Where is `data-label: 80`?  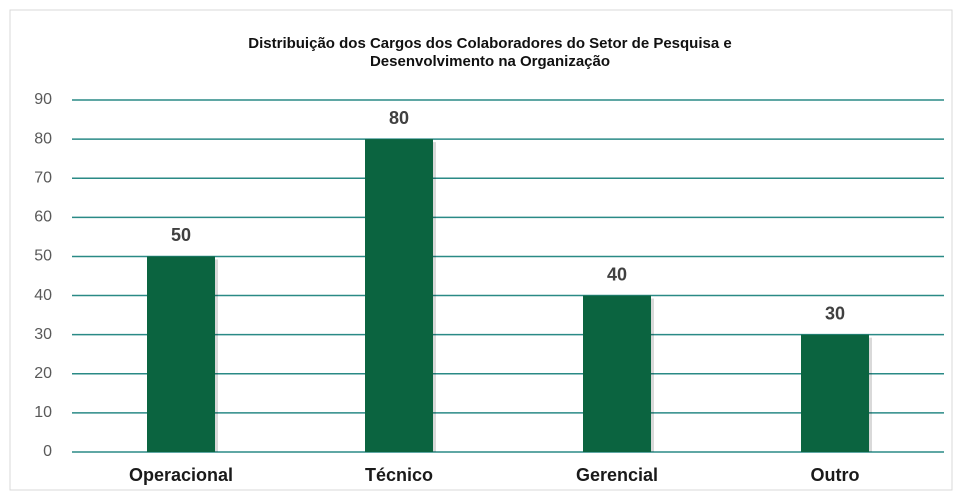
data-label: 80 is located at coordinates (399, 118).